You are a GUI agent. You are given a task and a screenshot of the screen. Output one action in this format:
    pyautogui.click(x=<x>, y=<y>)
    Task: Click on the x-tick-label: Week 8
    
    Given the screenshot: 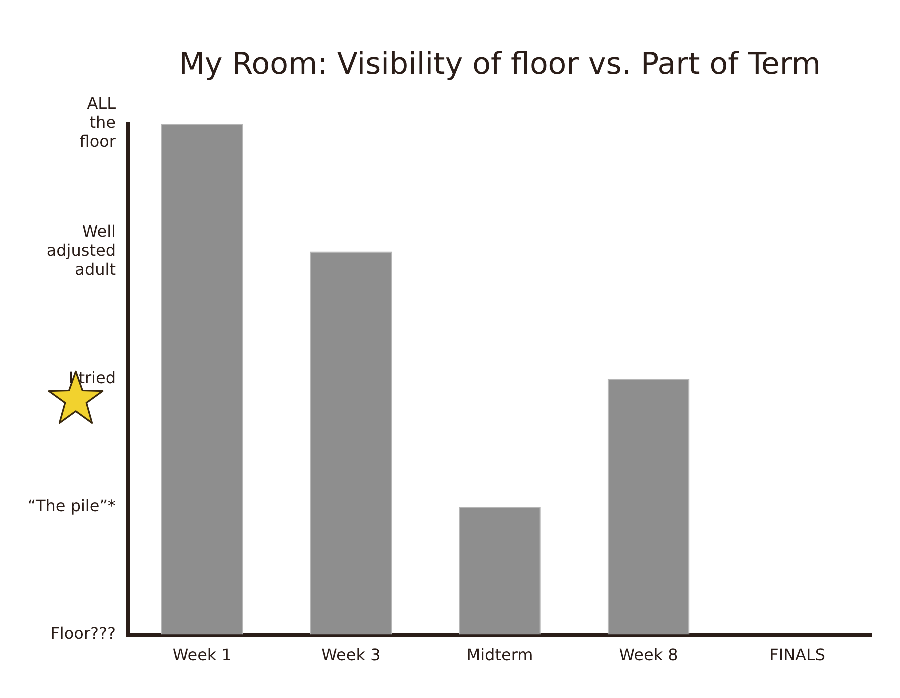 What is the action you would take?
    pyautogui.click(x=648, y=655)
    